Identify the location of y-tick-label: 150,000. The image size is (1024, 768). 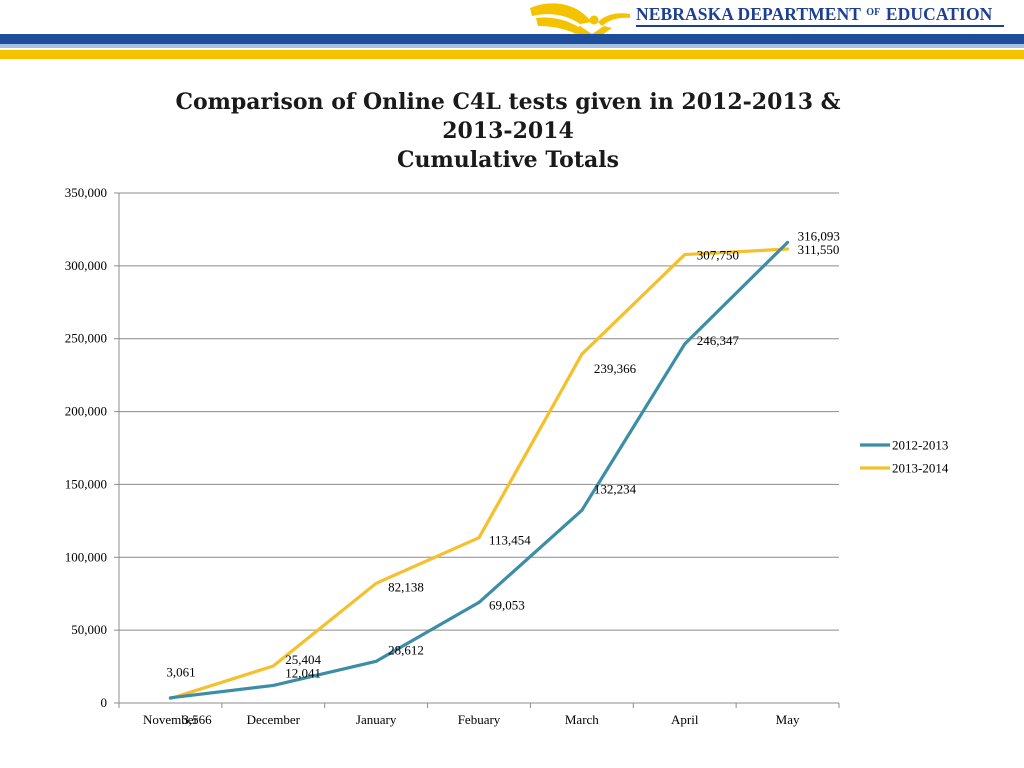
(86, 483).